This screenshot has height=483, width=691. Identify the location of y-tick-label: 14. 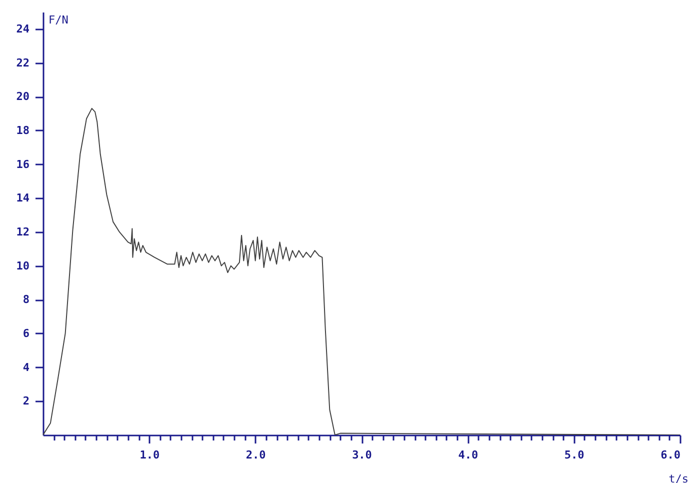
(23, 198).